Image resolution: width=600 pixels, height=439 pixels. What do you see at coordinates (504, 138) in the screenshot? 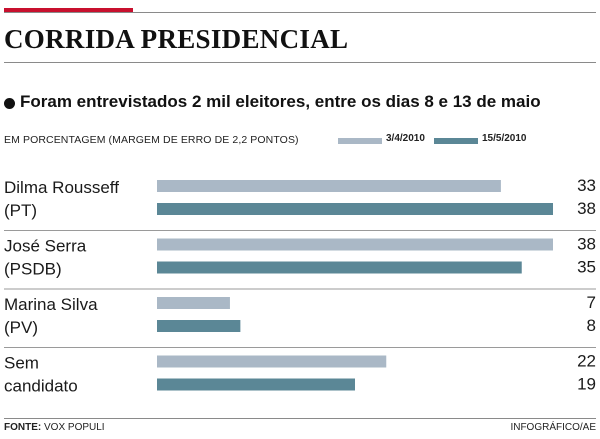
I see `legend-label-series-2: 15/5/2010` at bounding box center [504, 138].